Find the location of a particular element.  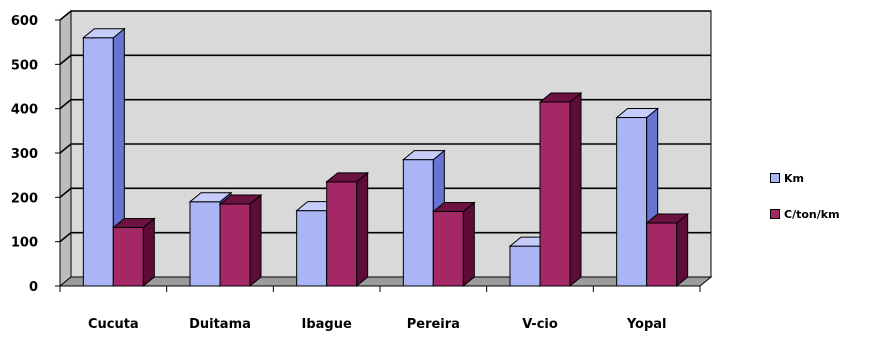

bar-km-pereira is located at coordinates (418, 223).